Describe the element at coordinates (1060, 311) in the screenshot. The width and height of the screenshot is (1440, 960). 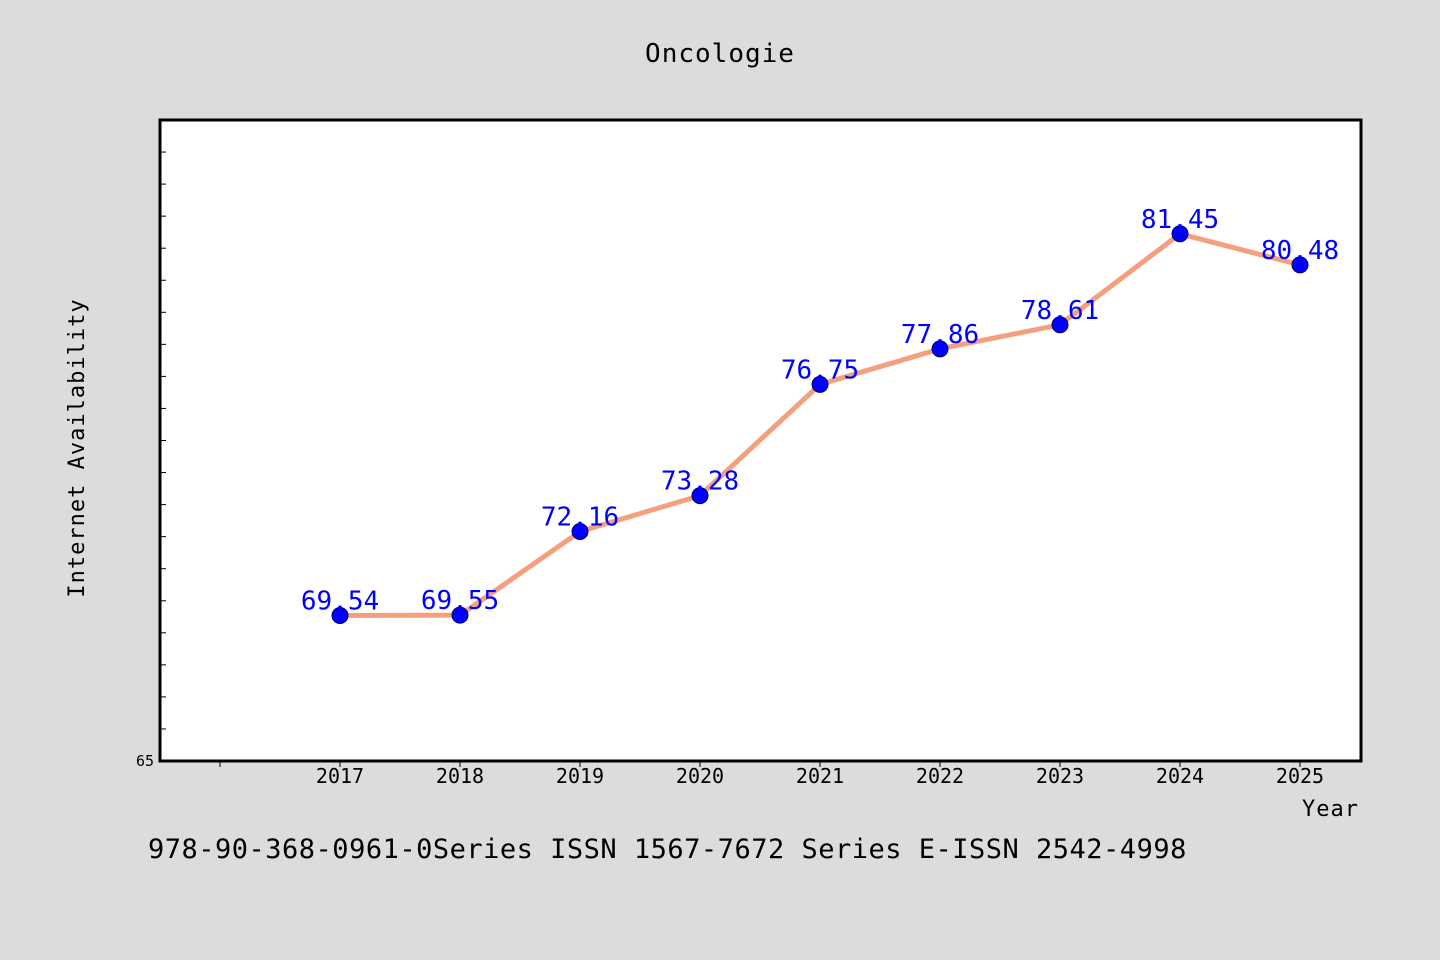
I see `data-label: 78.61` at that location.